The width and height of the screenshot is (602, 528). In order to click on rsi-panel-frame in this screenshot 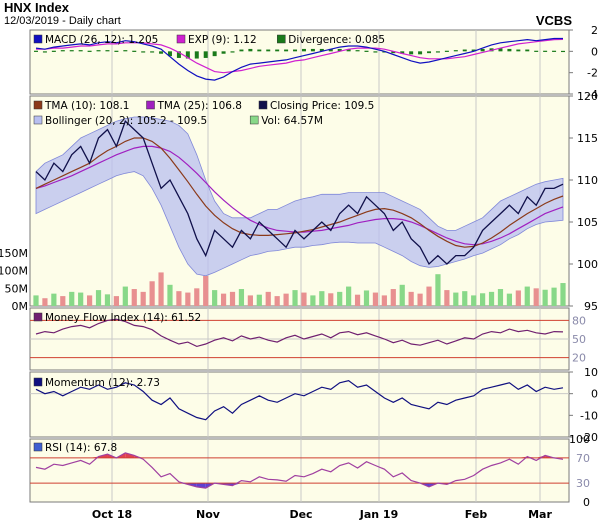, I will do `click(299, 470)`.